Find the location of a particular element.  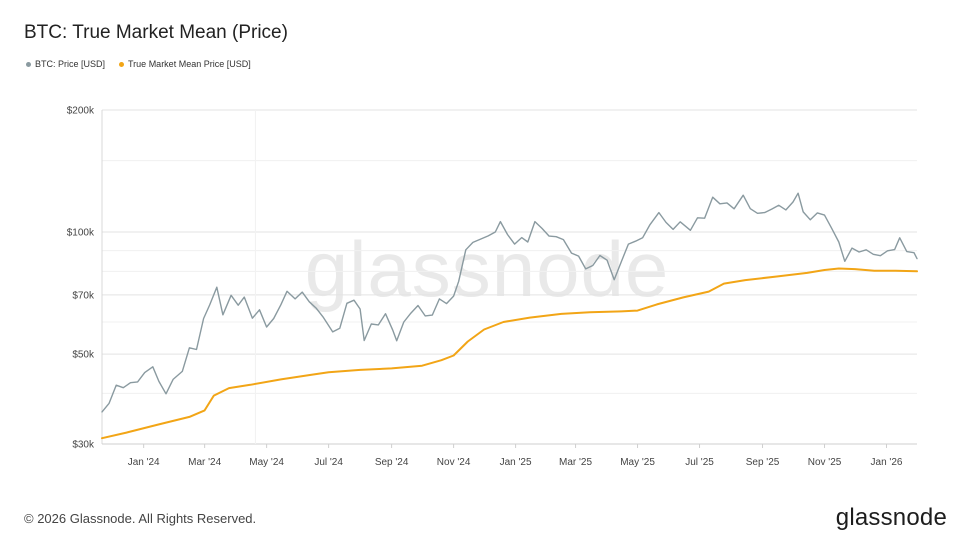

x-tick-label: Mar '24 is located at coordinates (204, 462).